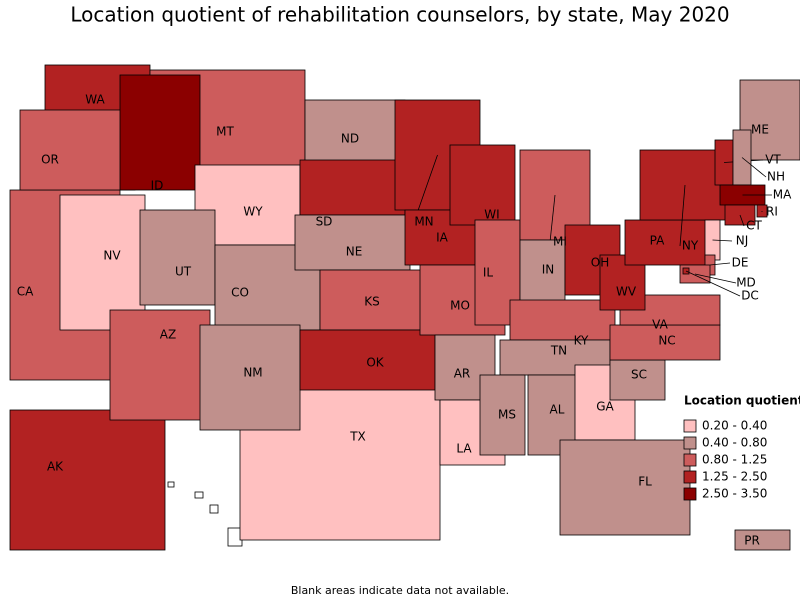  What do you see at coordinates (548, 270) in the screenshot?
I see `state-label: IN` at bounding box center [548, 270].